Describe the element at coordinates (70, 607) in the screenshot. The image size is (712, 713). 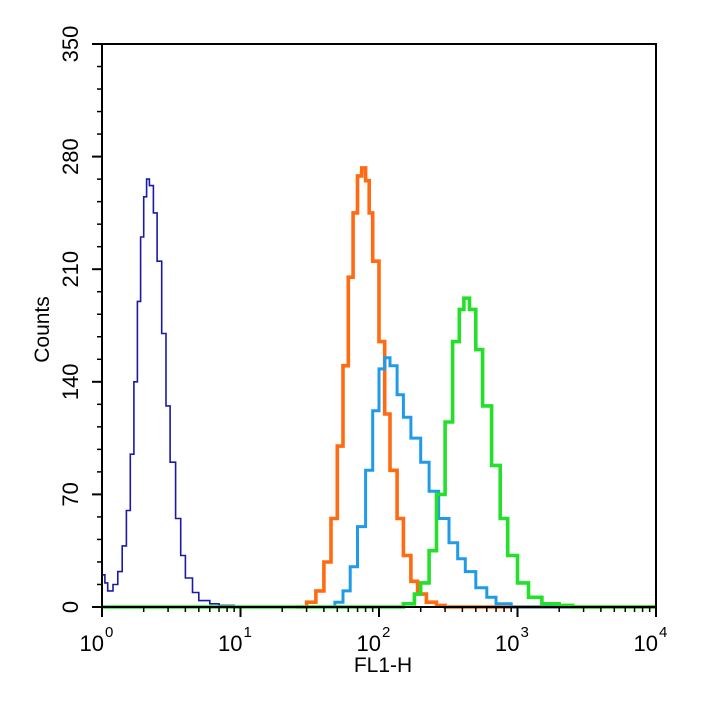
I see `y-tick-label: 0` at that location.